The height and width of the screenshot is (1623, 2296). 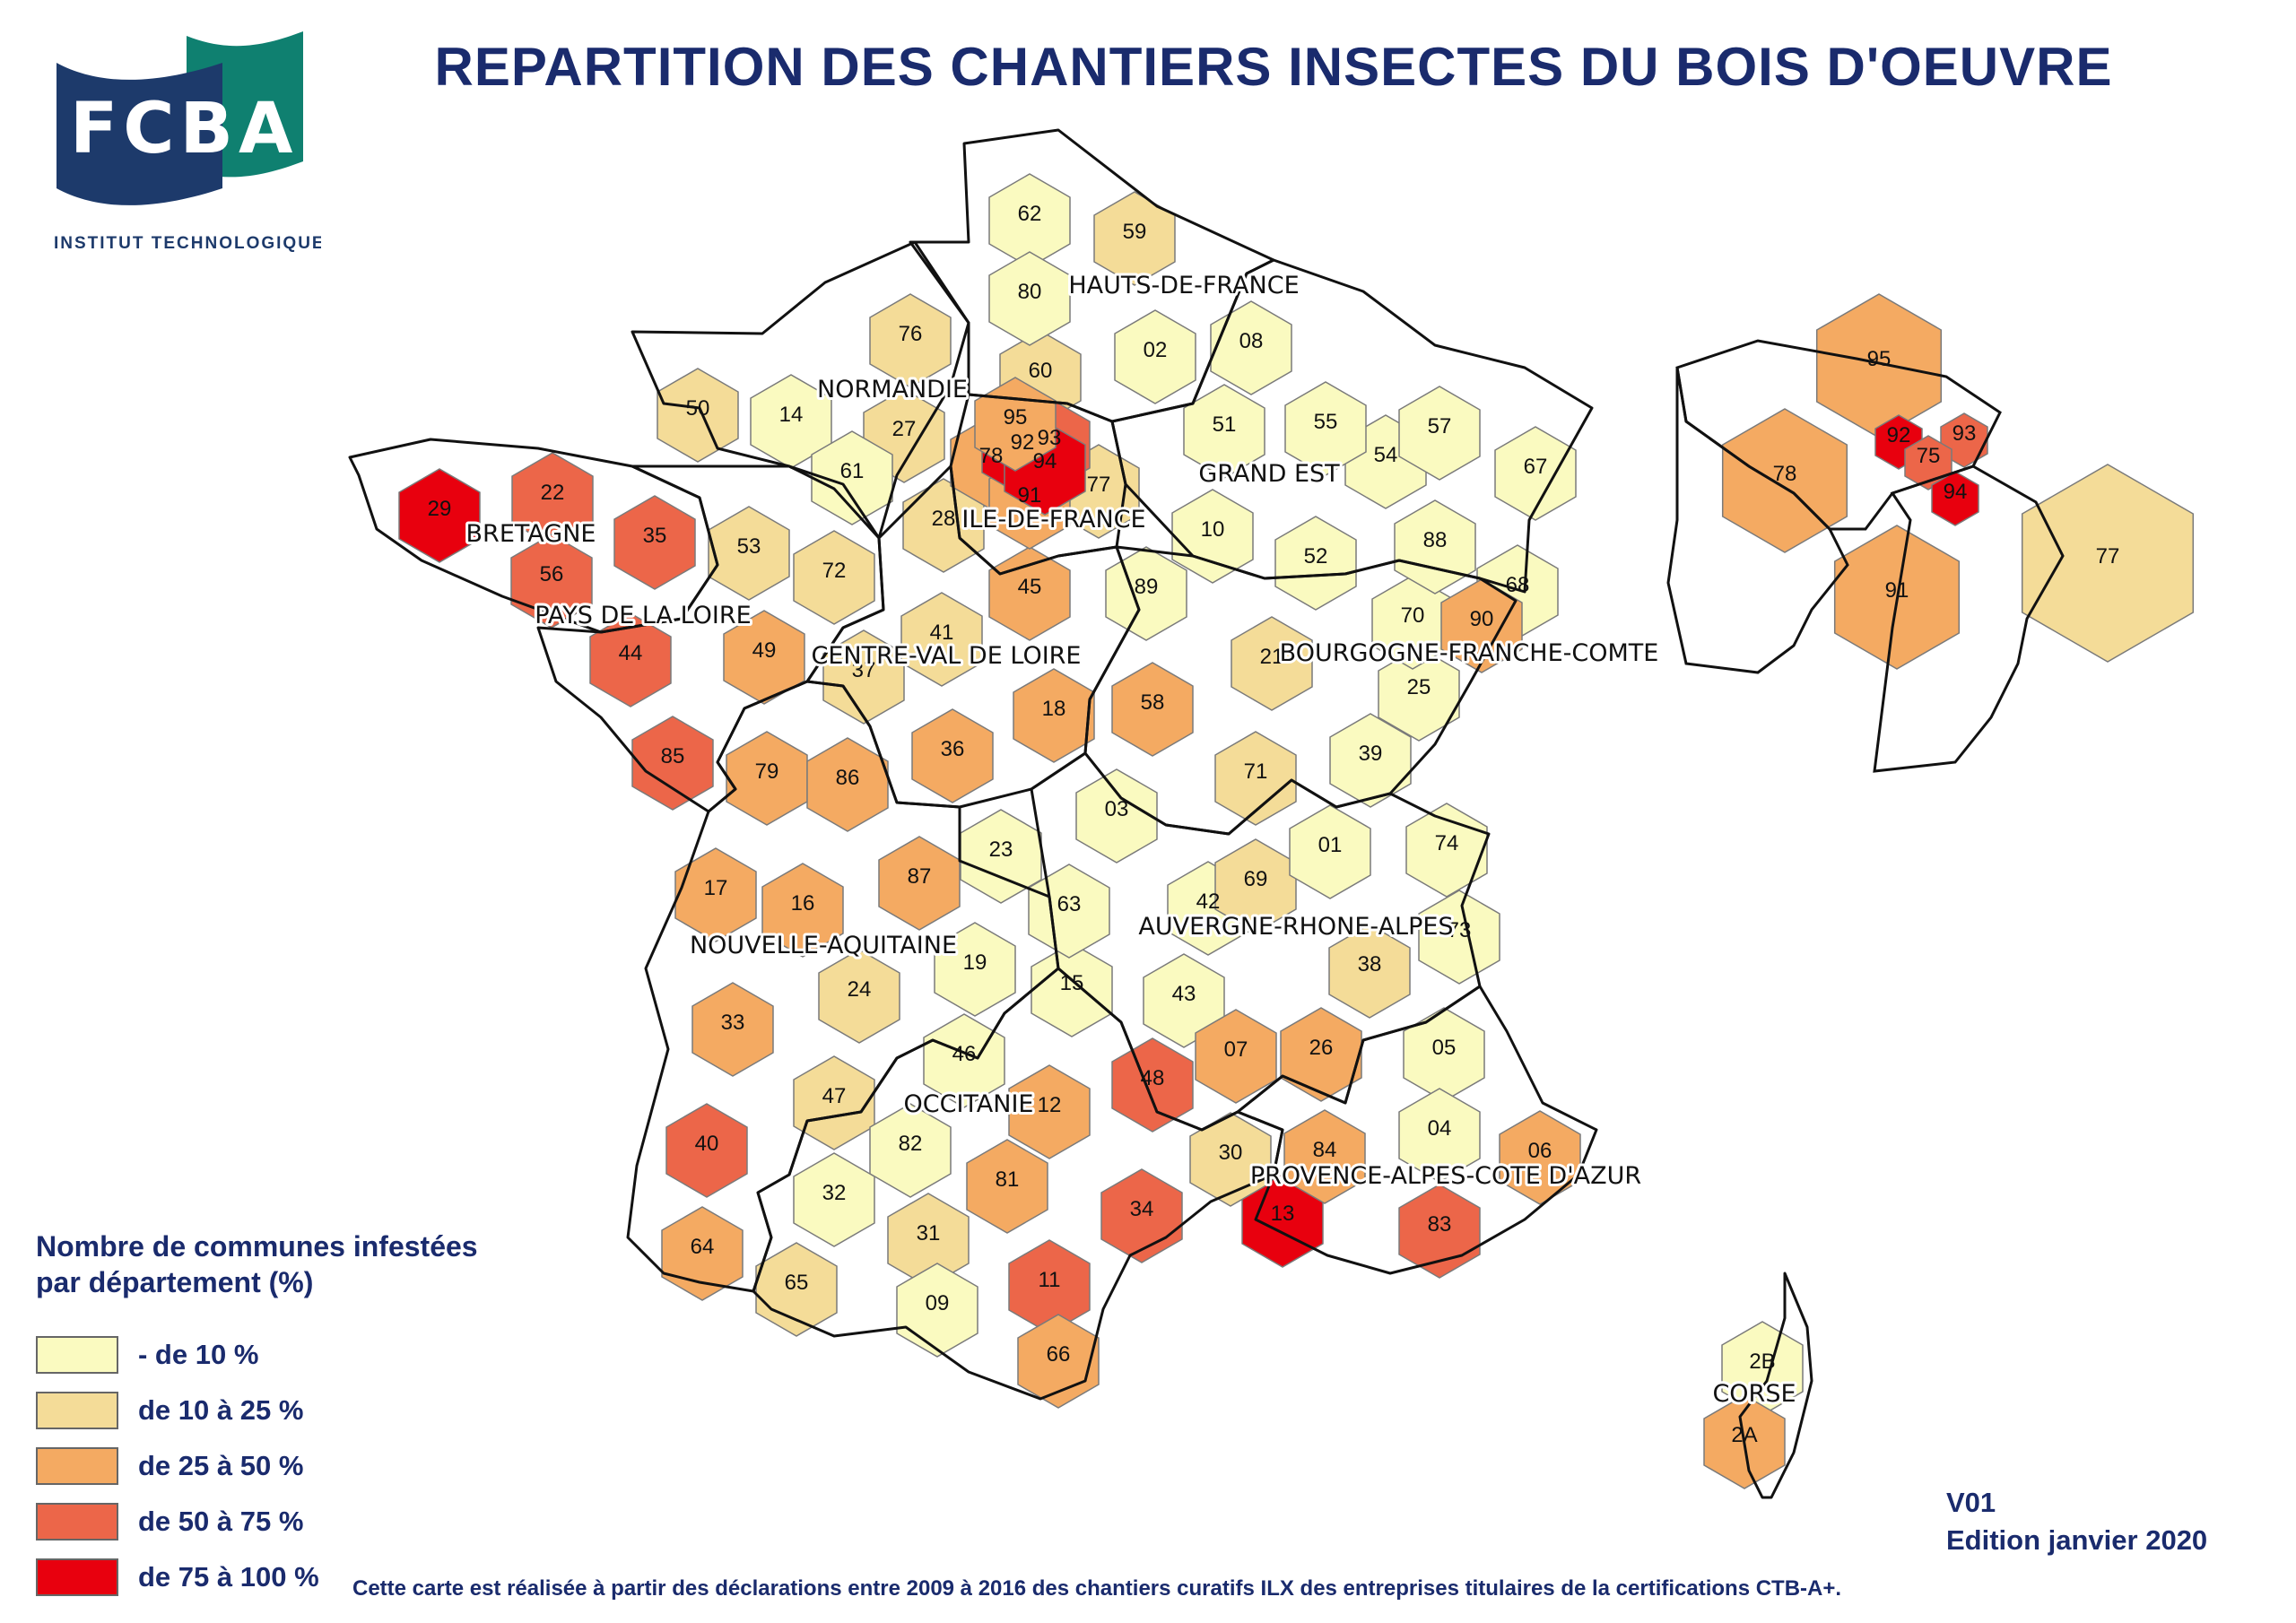 What do you see at coordinates (1213, 529) in the screenshot?
I see `department-label-10: 10` at bounding box center [1213, 529].